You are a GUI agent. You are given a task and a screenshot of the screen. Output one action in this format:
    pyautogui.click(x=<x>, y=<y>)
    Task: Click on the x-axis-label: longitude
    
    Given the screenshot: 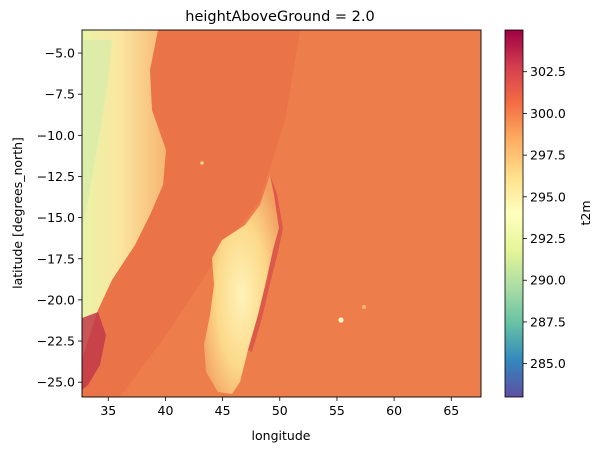 What is the action you would take?
    pyautogui.click(x=281, y=435)
    